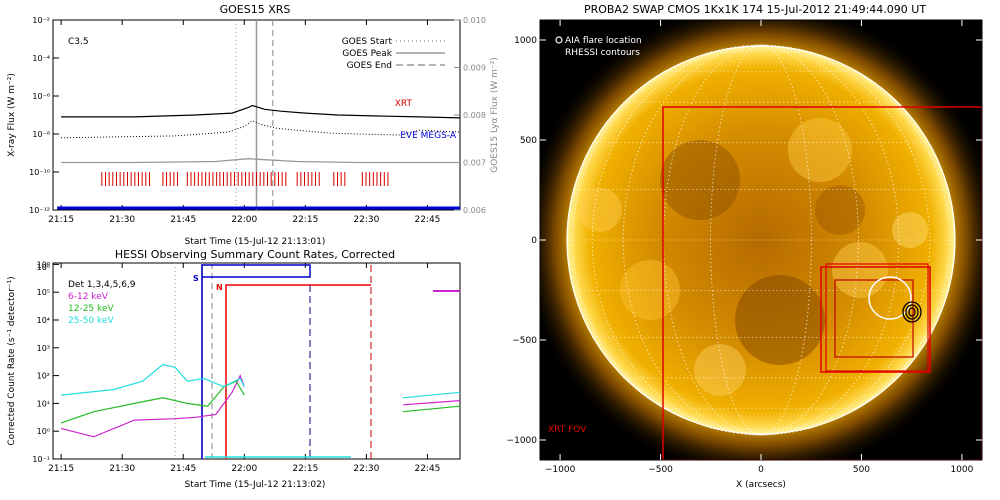 This screenshot has height=500, width=1000. Describe the element at coordinates (431, 403) in the screenshot. I see `hessi-6-12-late-series` at that location.